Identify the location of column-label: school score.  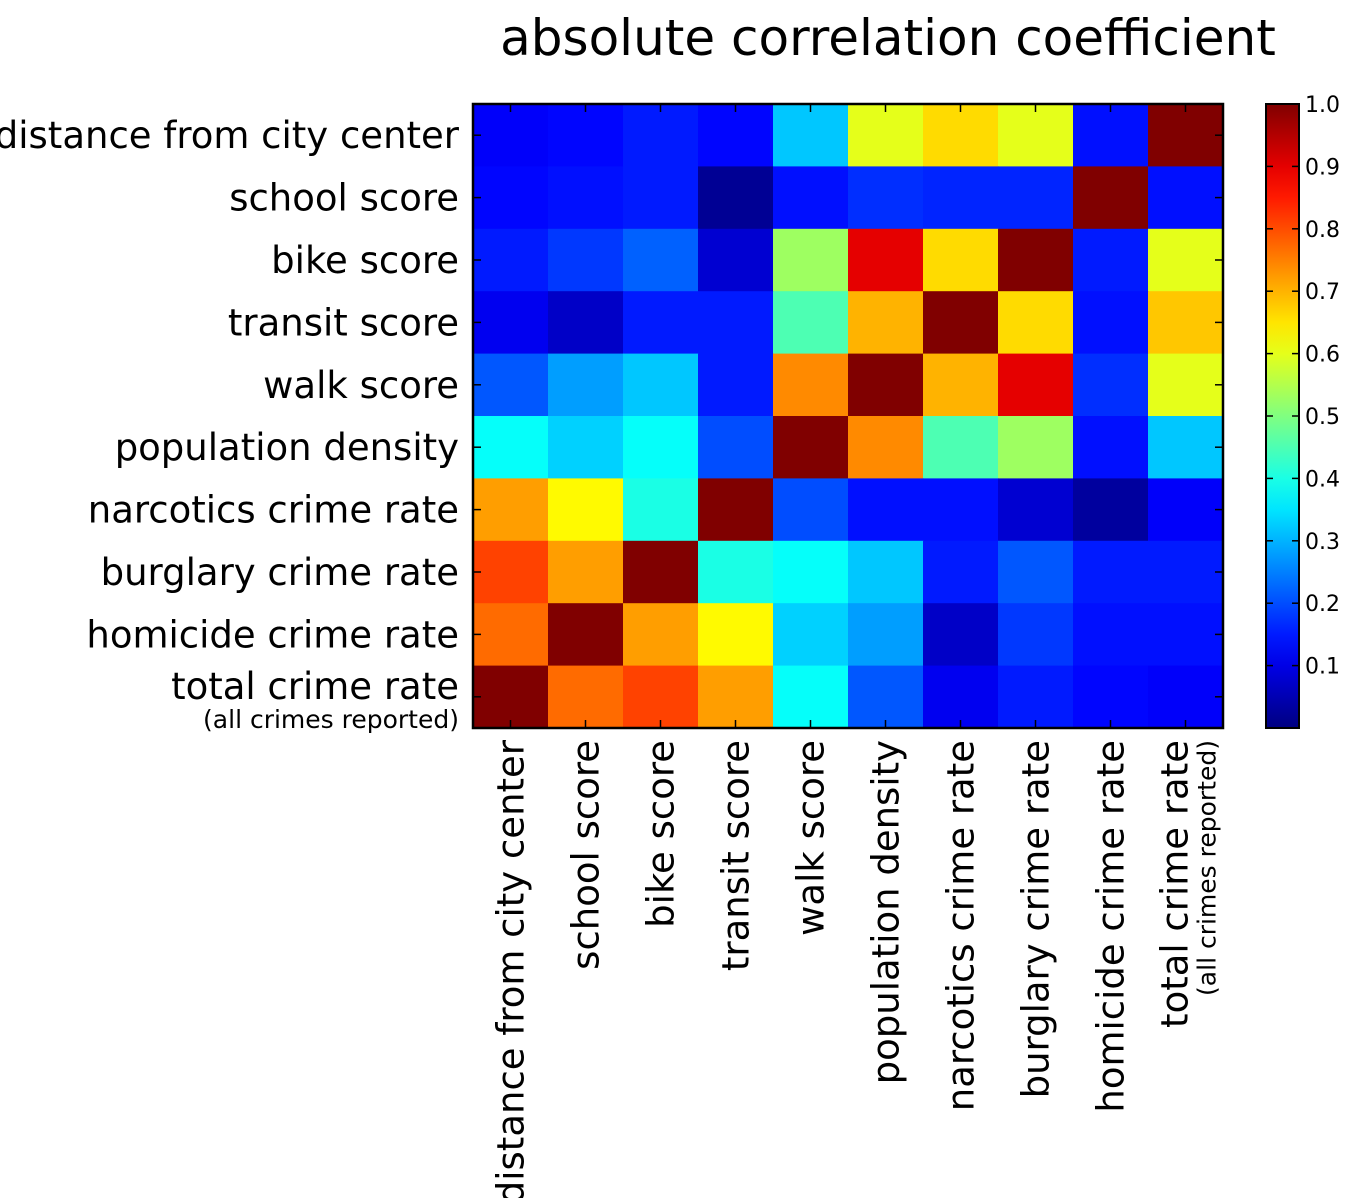
(586, 855).